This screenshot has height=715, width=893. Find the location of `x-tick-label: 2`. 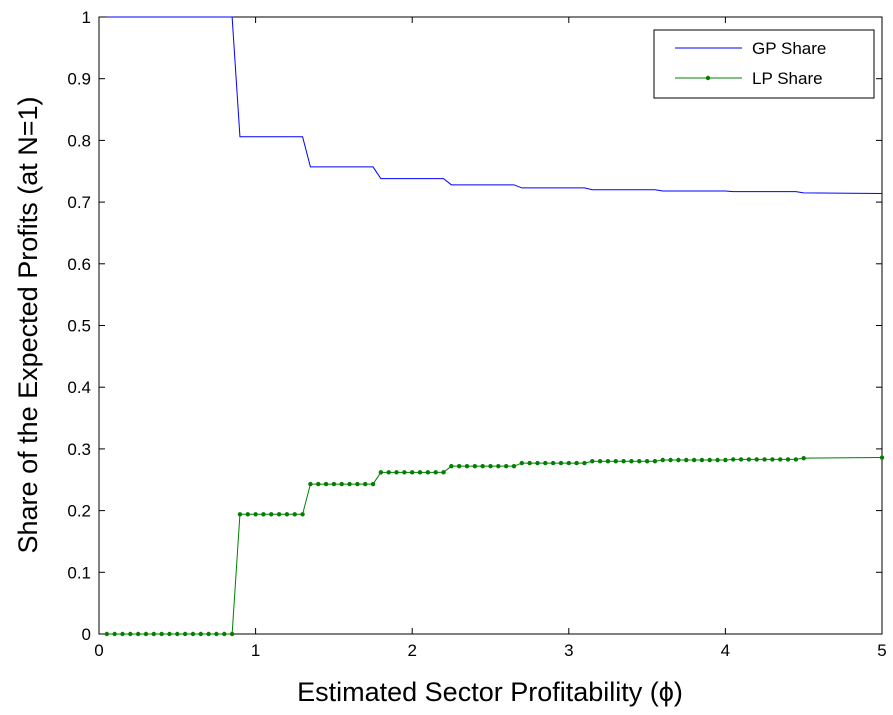

x-tick-label: 2 is located at coordinates (411, 650).